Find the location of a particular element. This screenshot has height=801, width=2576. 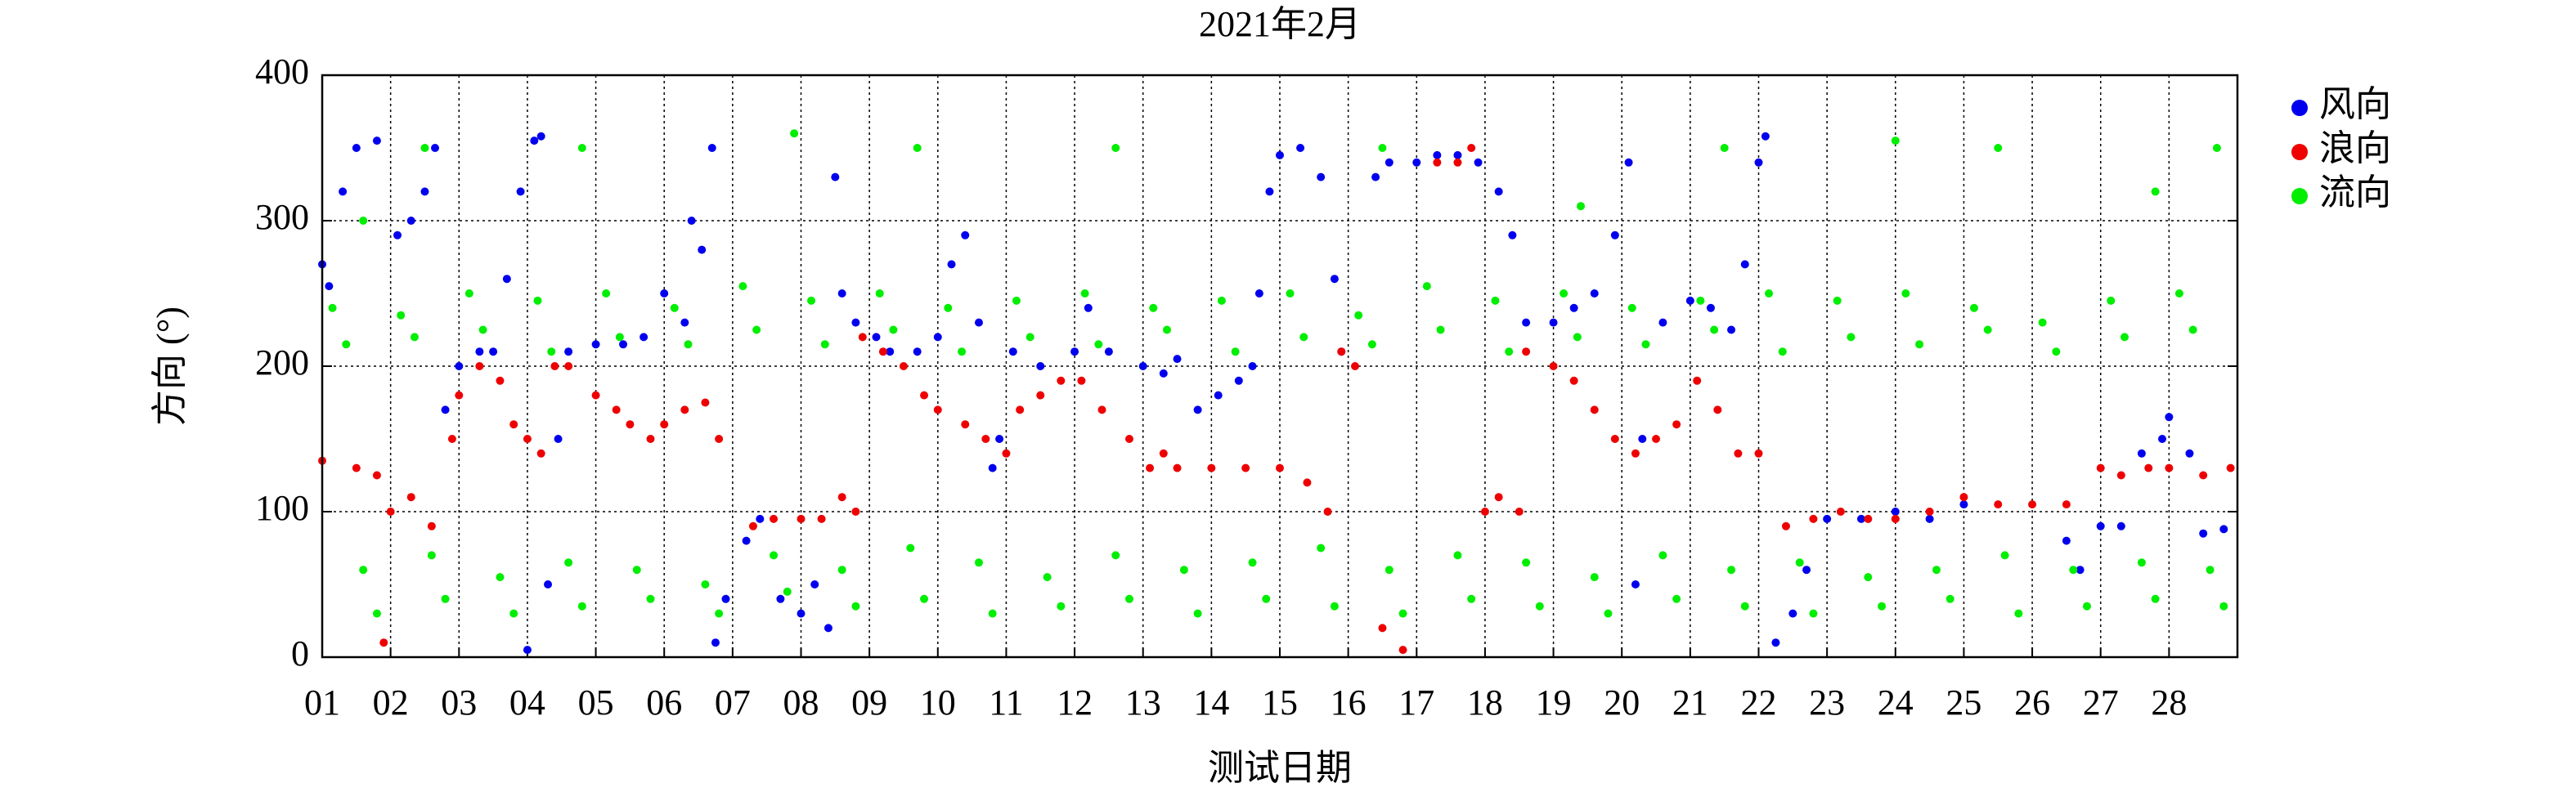

x-tick-label: 21 is located at coordinates (1690, 703).